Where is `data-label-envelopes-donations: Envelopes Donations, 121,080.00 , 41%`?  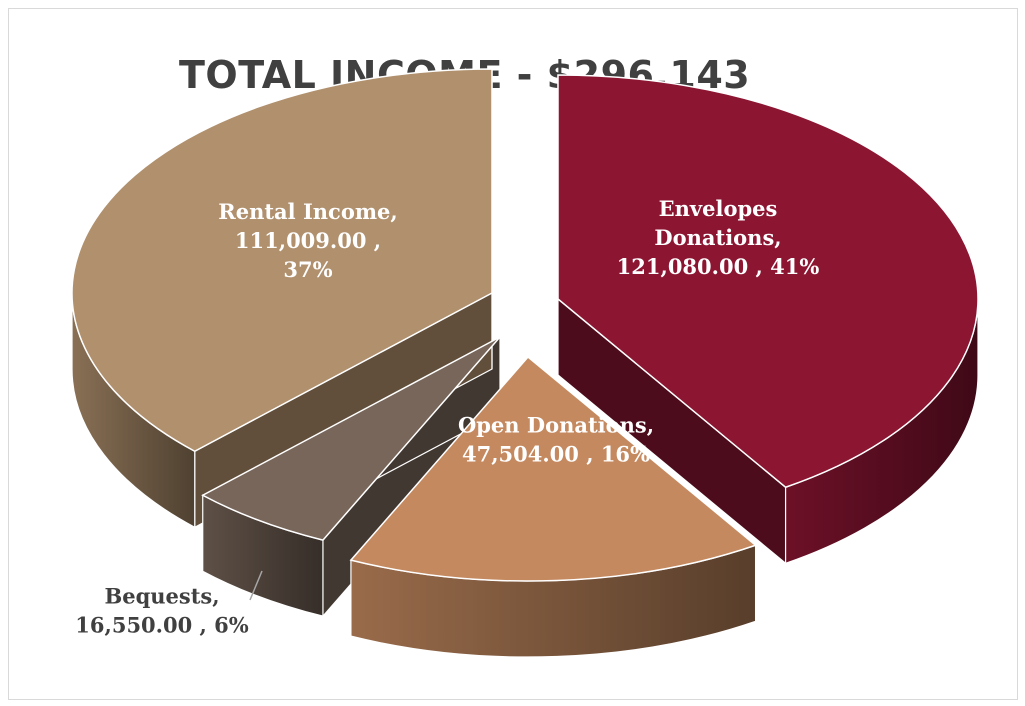 data-label-envelopes-donations: Envelopes Donations, 121,080.00 , 41% is located at coordinates (718, 237).